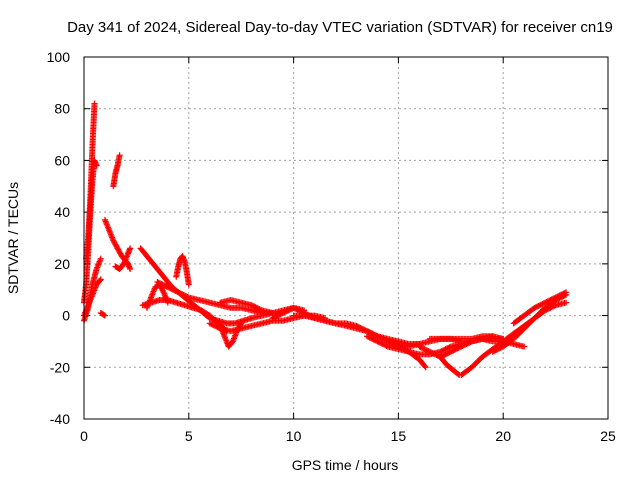 This screenshot has width=640, height=480. I want to click on x-tick-label: 20, so click(503, 436).